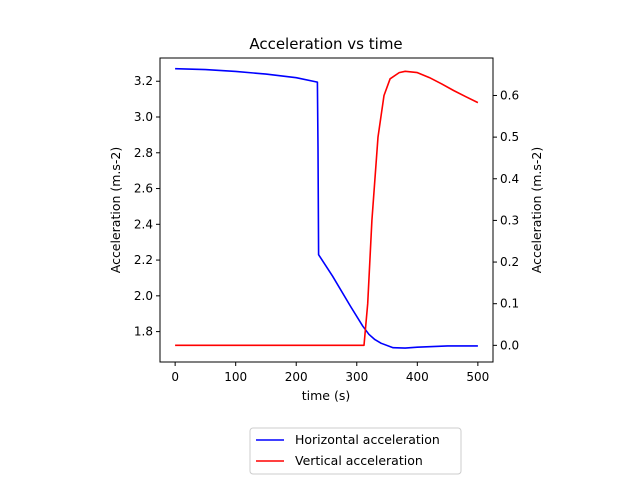 The height and width of the screenshot is (484, 640). What do you see at coordinates (143, 81) in the screenshot?
I see `y-left-tick-label: 3.2` at bounding box center [143, 81].